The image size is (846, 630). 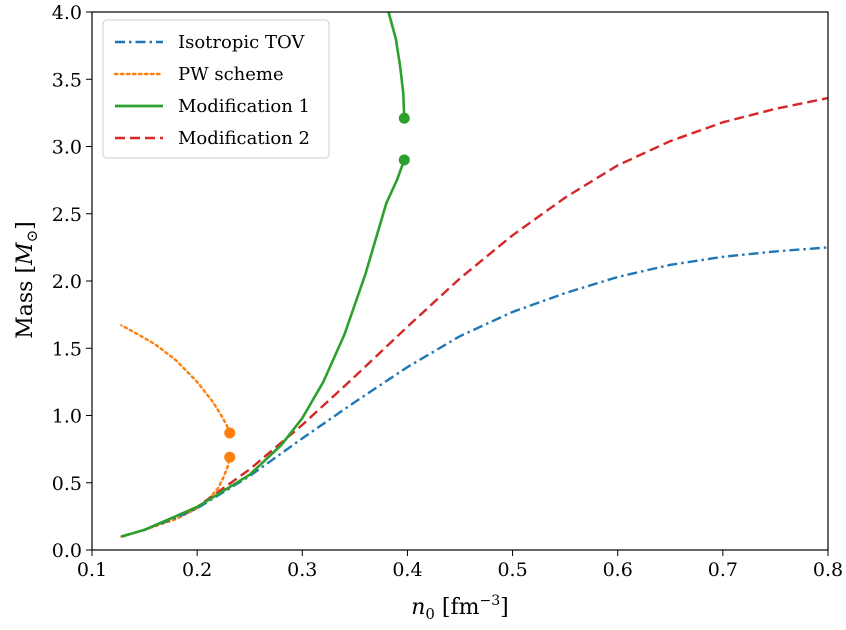 I want to click on x-tick-label: 0.3, so click(x=302, y=570).